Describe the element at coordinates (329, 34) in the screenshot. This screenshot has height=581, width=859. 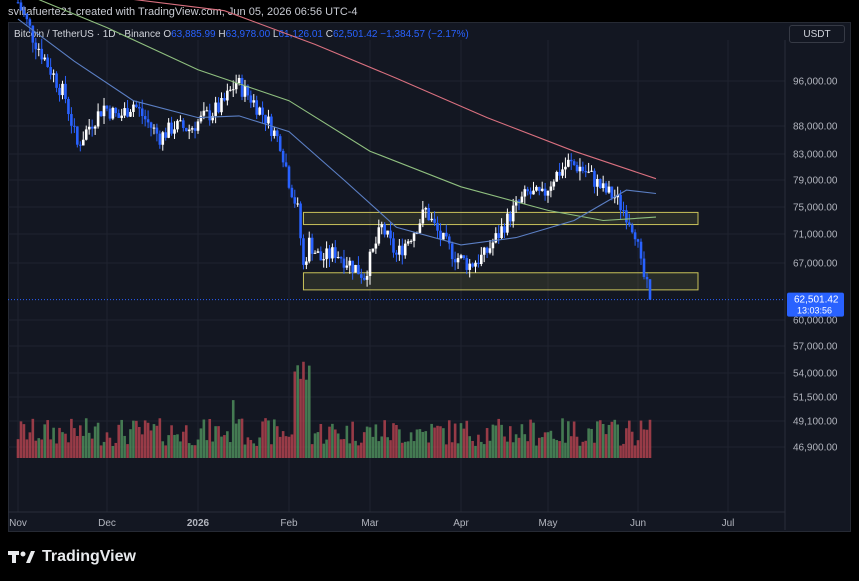
I see `close-label: C` at that location.